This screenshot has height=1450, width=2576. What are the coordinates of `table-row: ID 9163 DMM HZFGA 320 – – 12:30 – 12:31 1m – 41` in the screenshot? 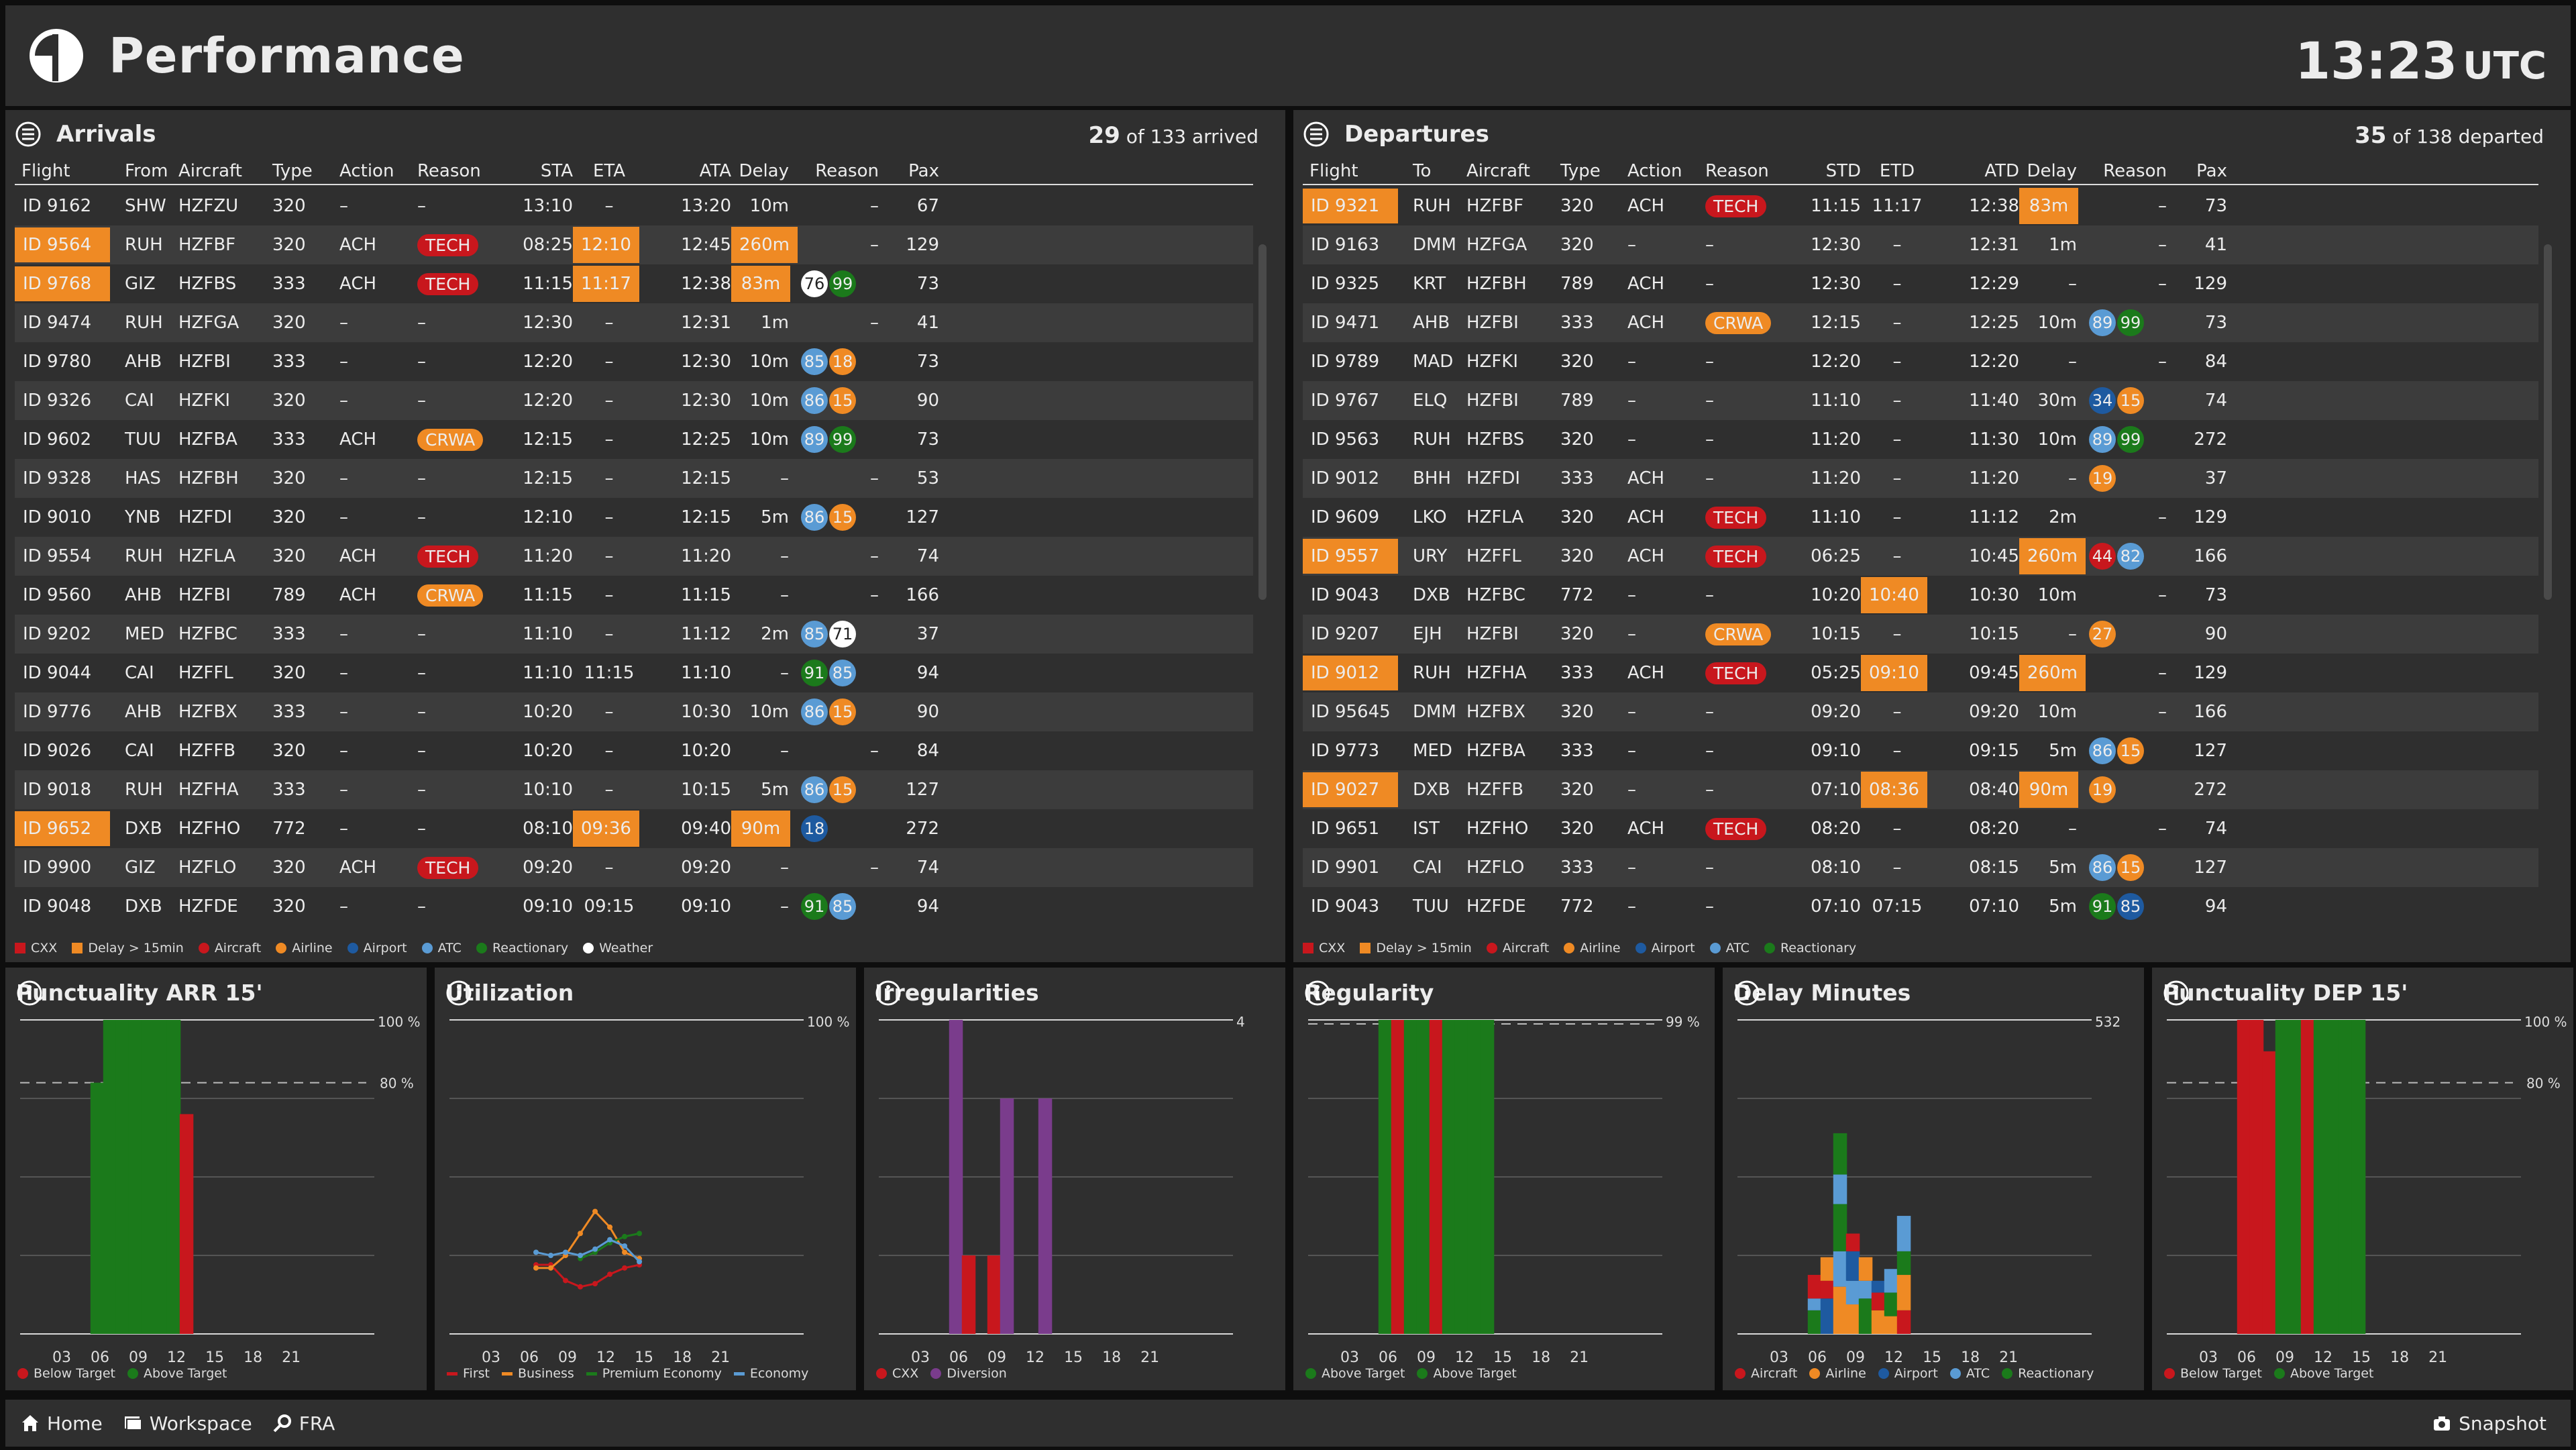 It's located at (1920, 244).